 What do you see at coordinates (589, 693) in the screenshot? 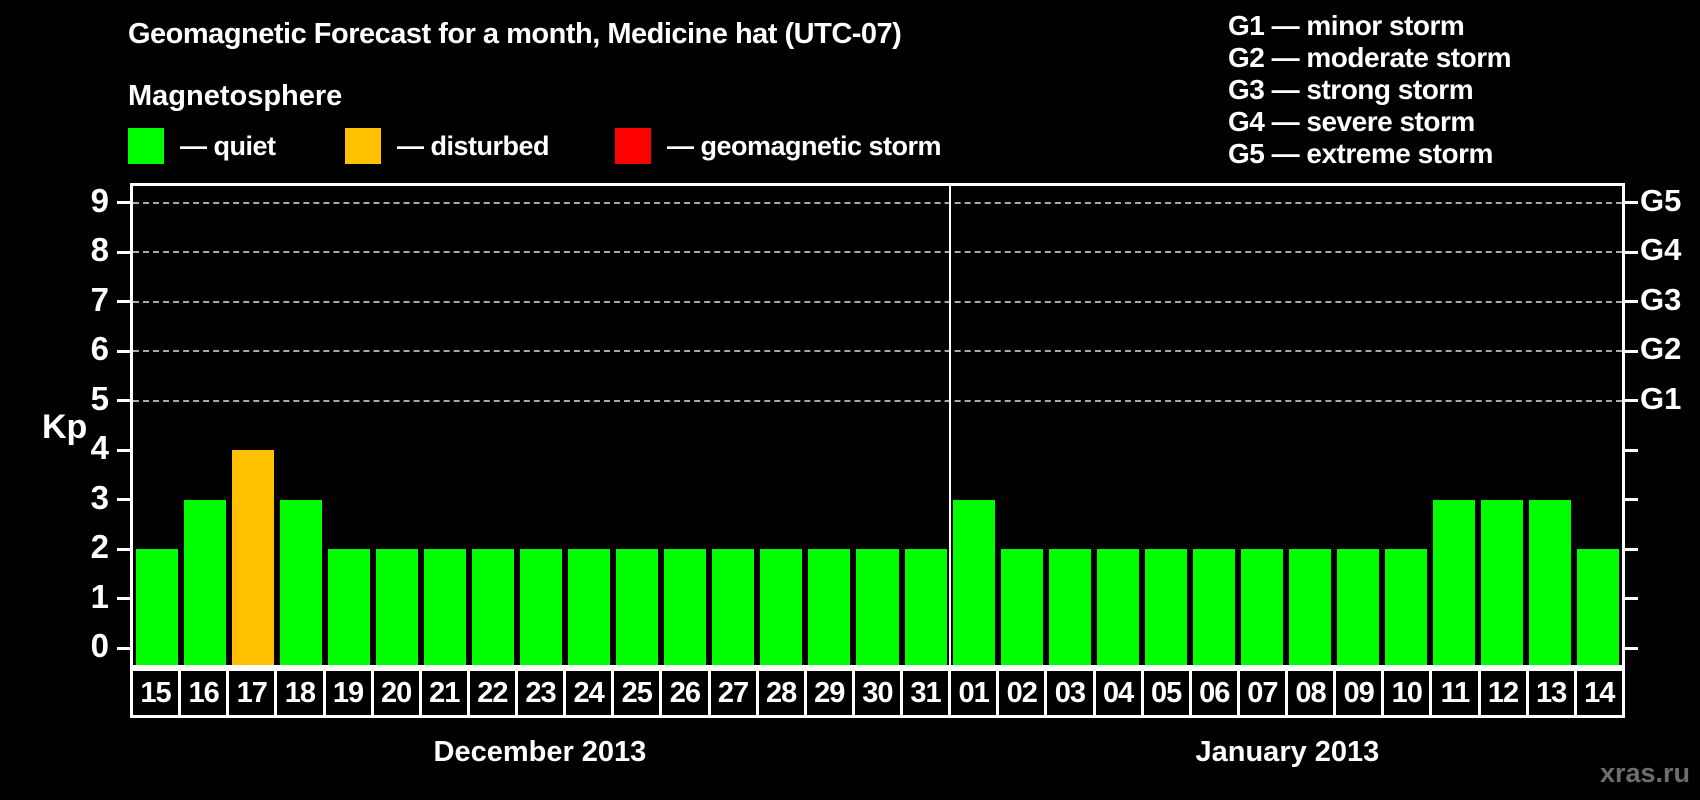
I see `day-label-24: 24` at bounding box center [589, 693].